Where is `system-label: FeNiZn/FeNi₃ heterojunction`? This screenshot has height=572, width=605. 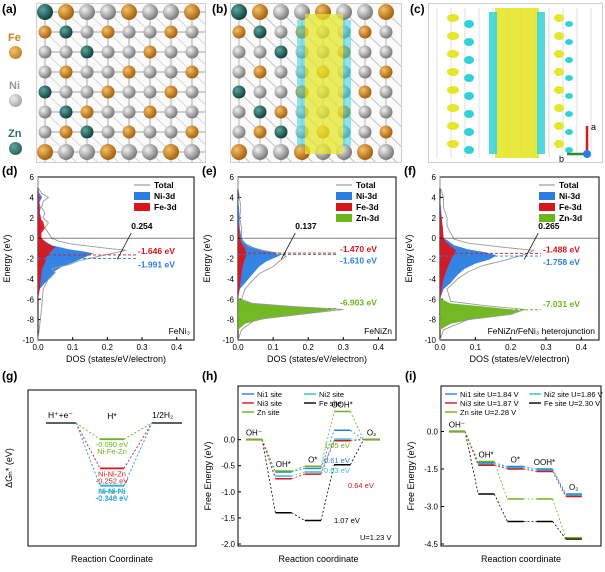 system-label: FeNiZn/FeNi₃ heterojunction is located at coordinates (542, 331).